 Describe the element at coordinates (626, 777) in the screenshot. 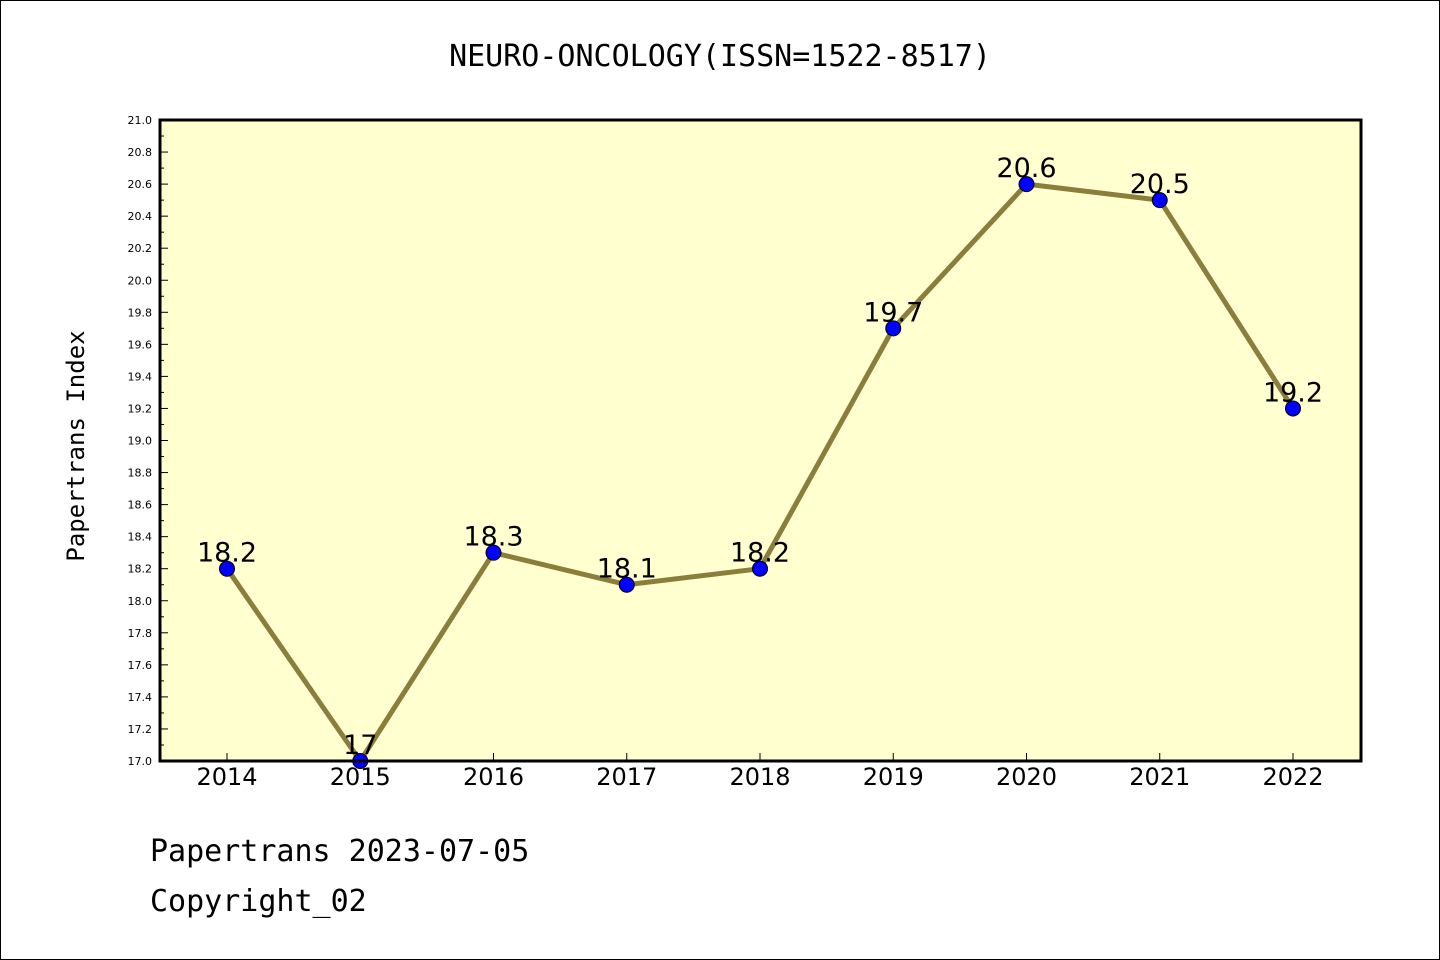

I see `x-tick-label: 2017` at that location.